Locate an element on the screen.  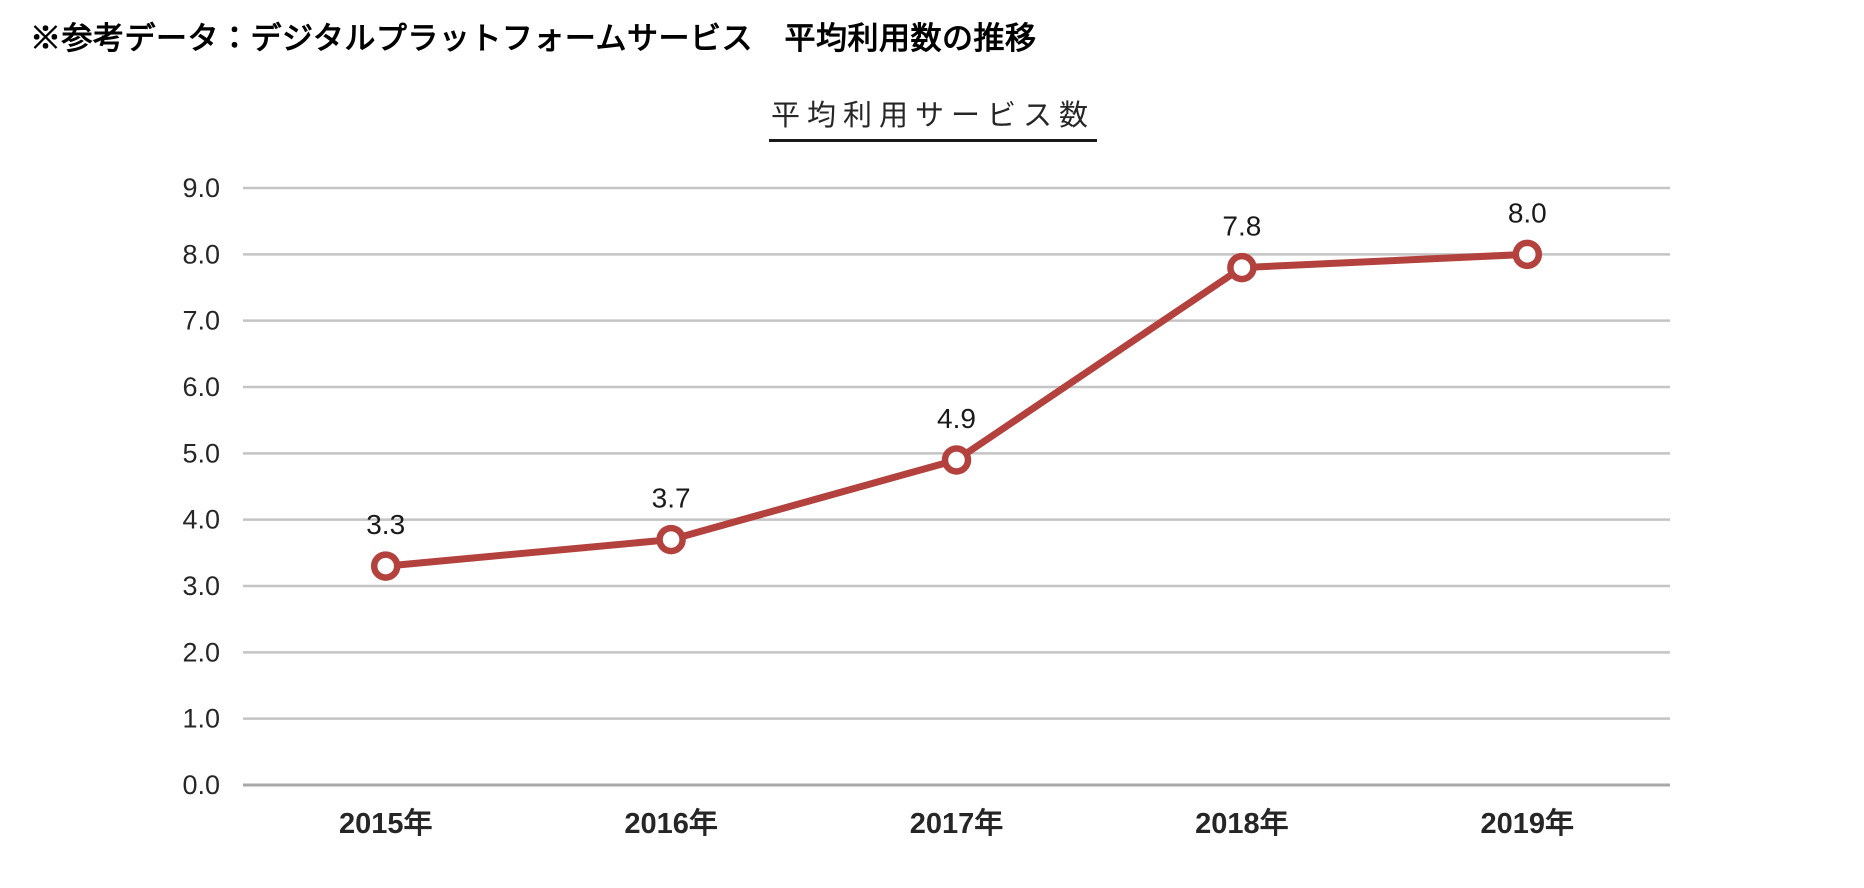
y-tick-label: 2.0 is located at coordinates (201, 652).